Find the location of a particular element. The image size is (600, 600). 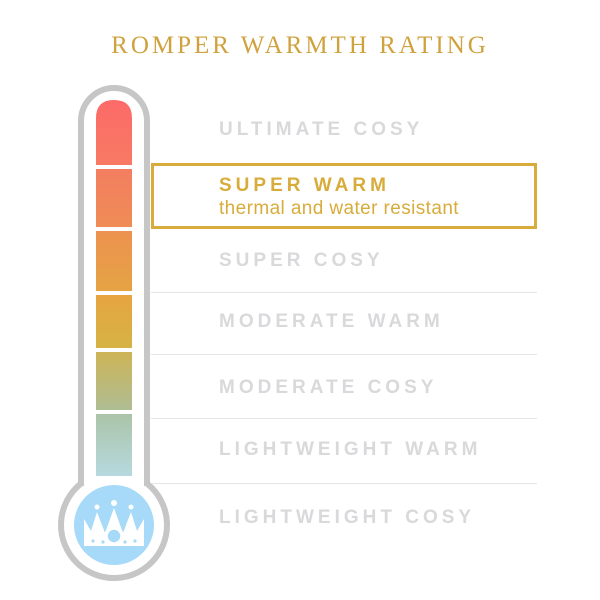

rating-ultimate-cosy: ULTIMATE COSY is located at coordinates (321, 129).